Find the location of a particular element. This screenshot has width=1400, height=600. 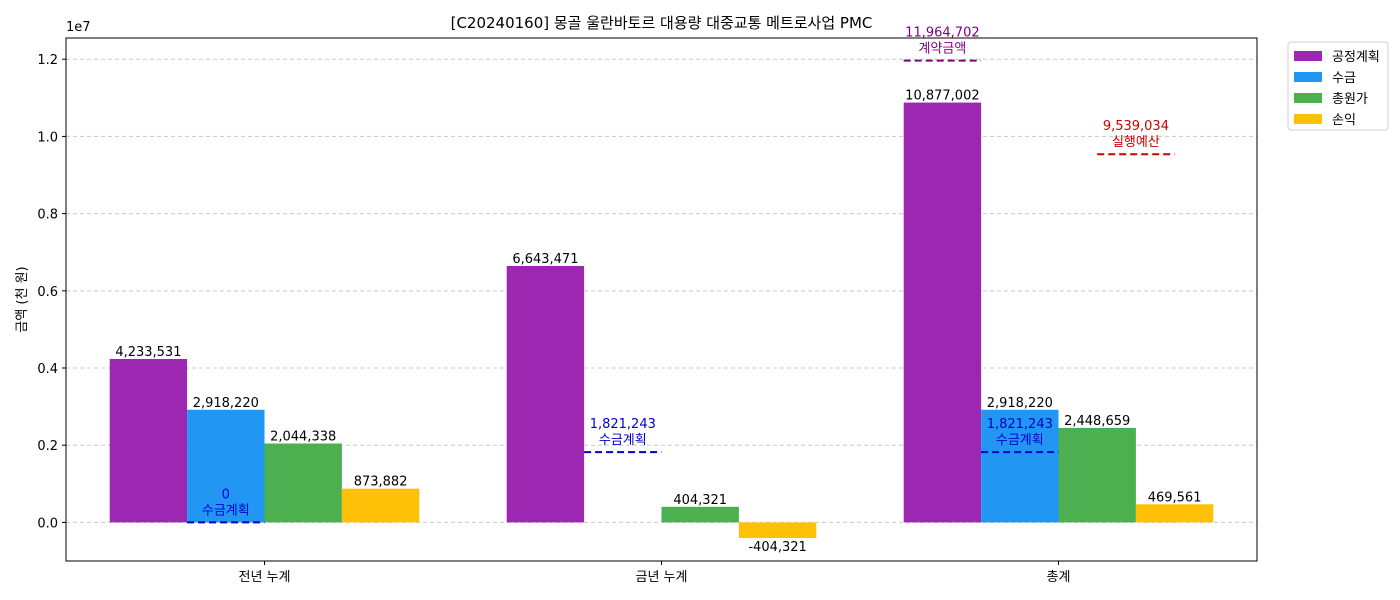

y-tick-label: 0.2 is located at coordinates (47, 446).